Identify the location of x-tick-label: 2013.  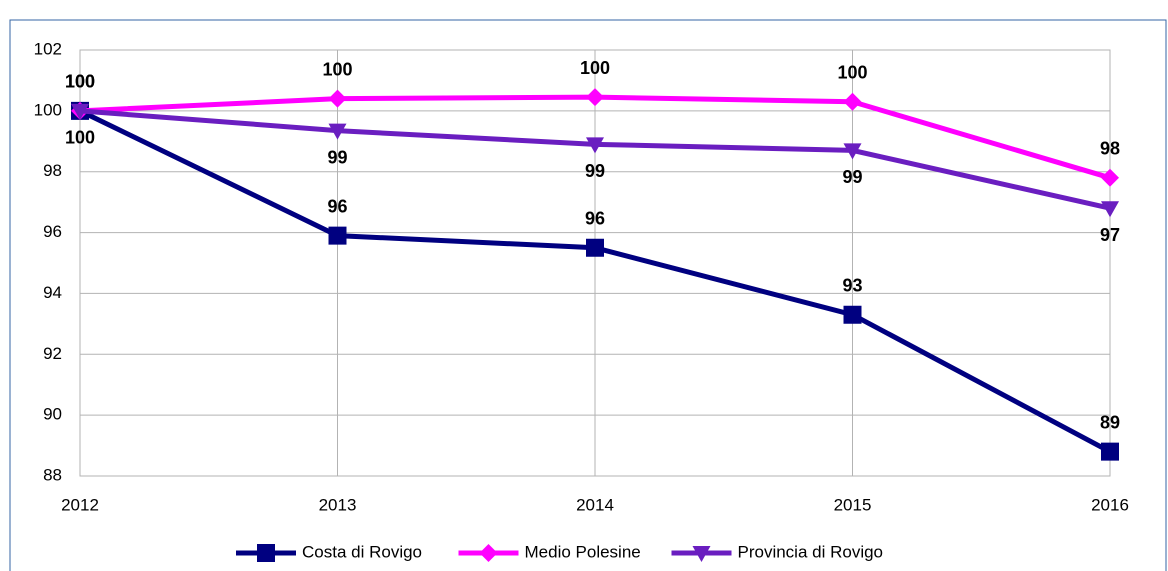
(338, 504).